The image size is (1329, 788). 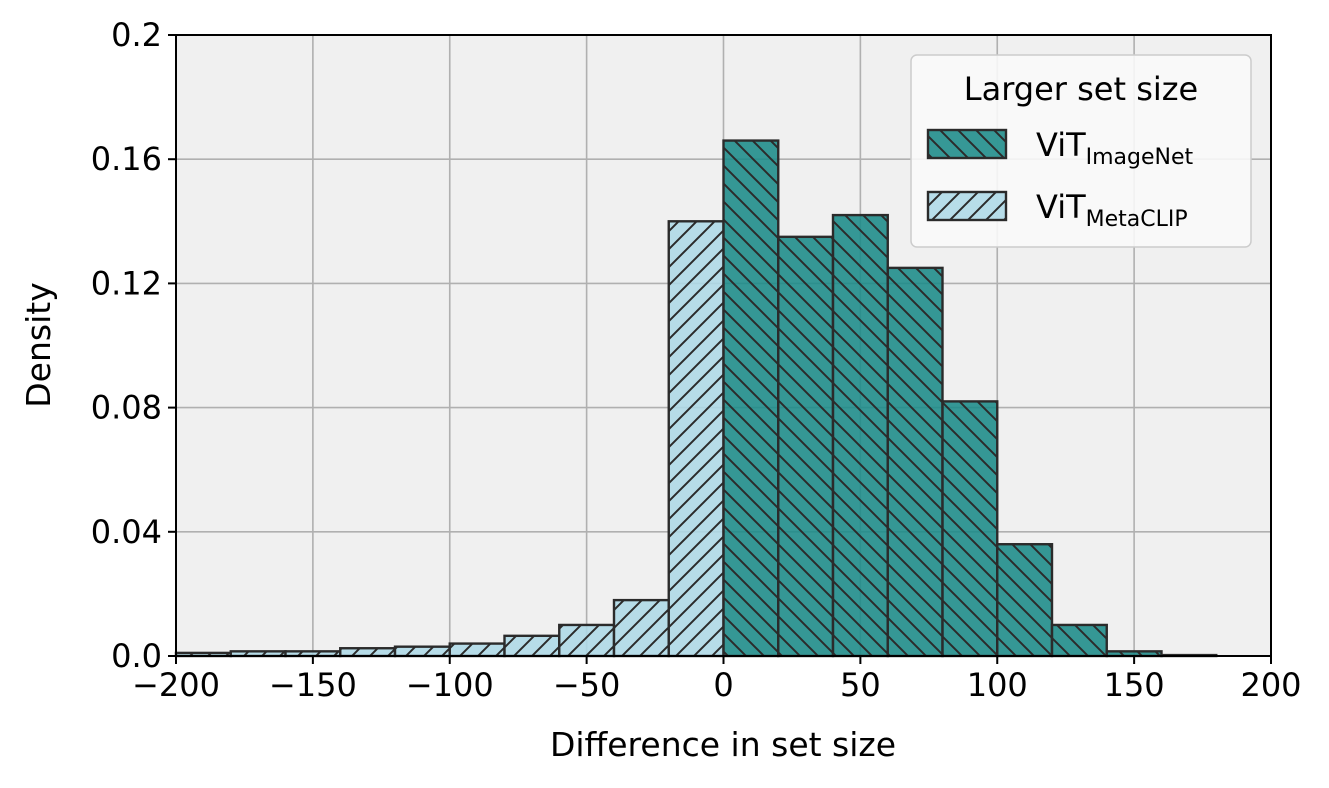 What do you see at coordinates (126, 532) in the screenshot?
I see `y-tick-label: 0.04` at bounding box center [126, 532].